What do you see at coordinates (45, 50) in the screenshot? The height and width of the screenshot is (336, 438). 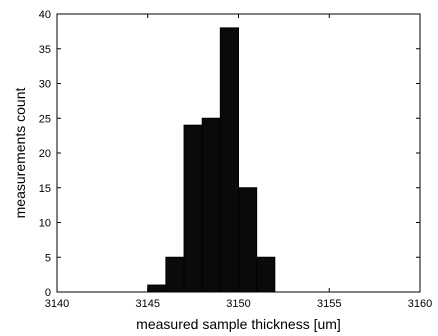 I see `y-tick-label-7: 35` at bounding box center [45, 50].